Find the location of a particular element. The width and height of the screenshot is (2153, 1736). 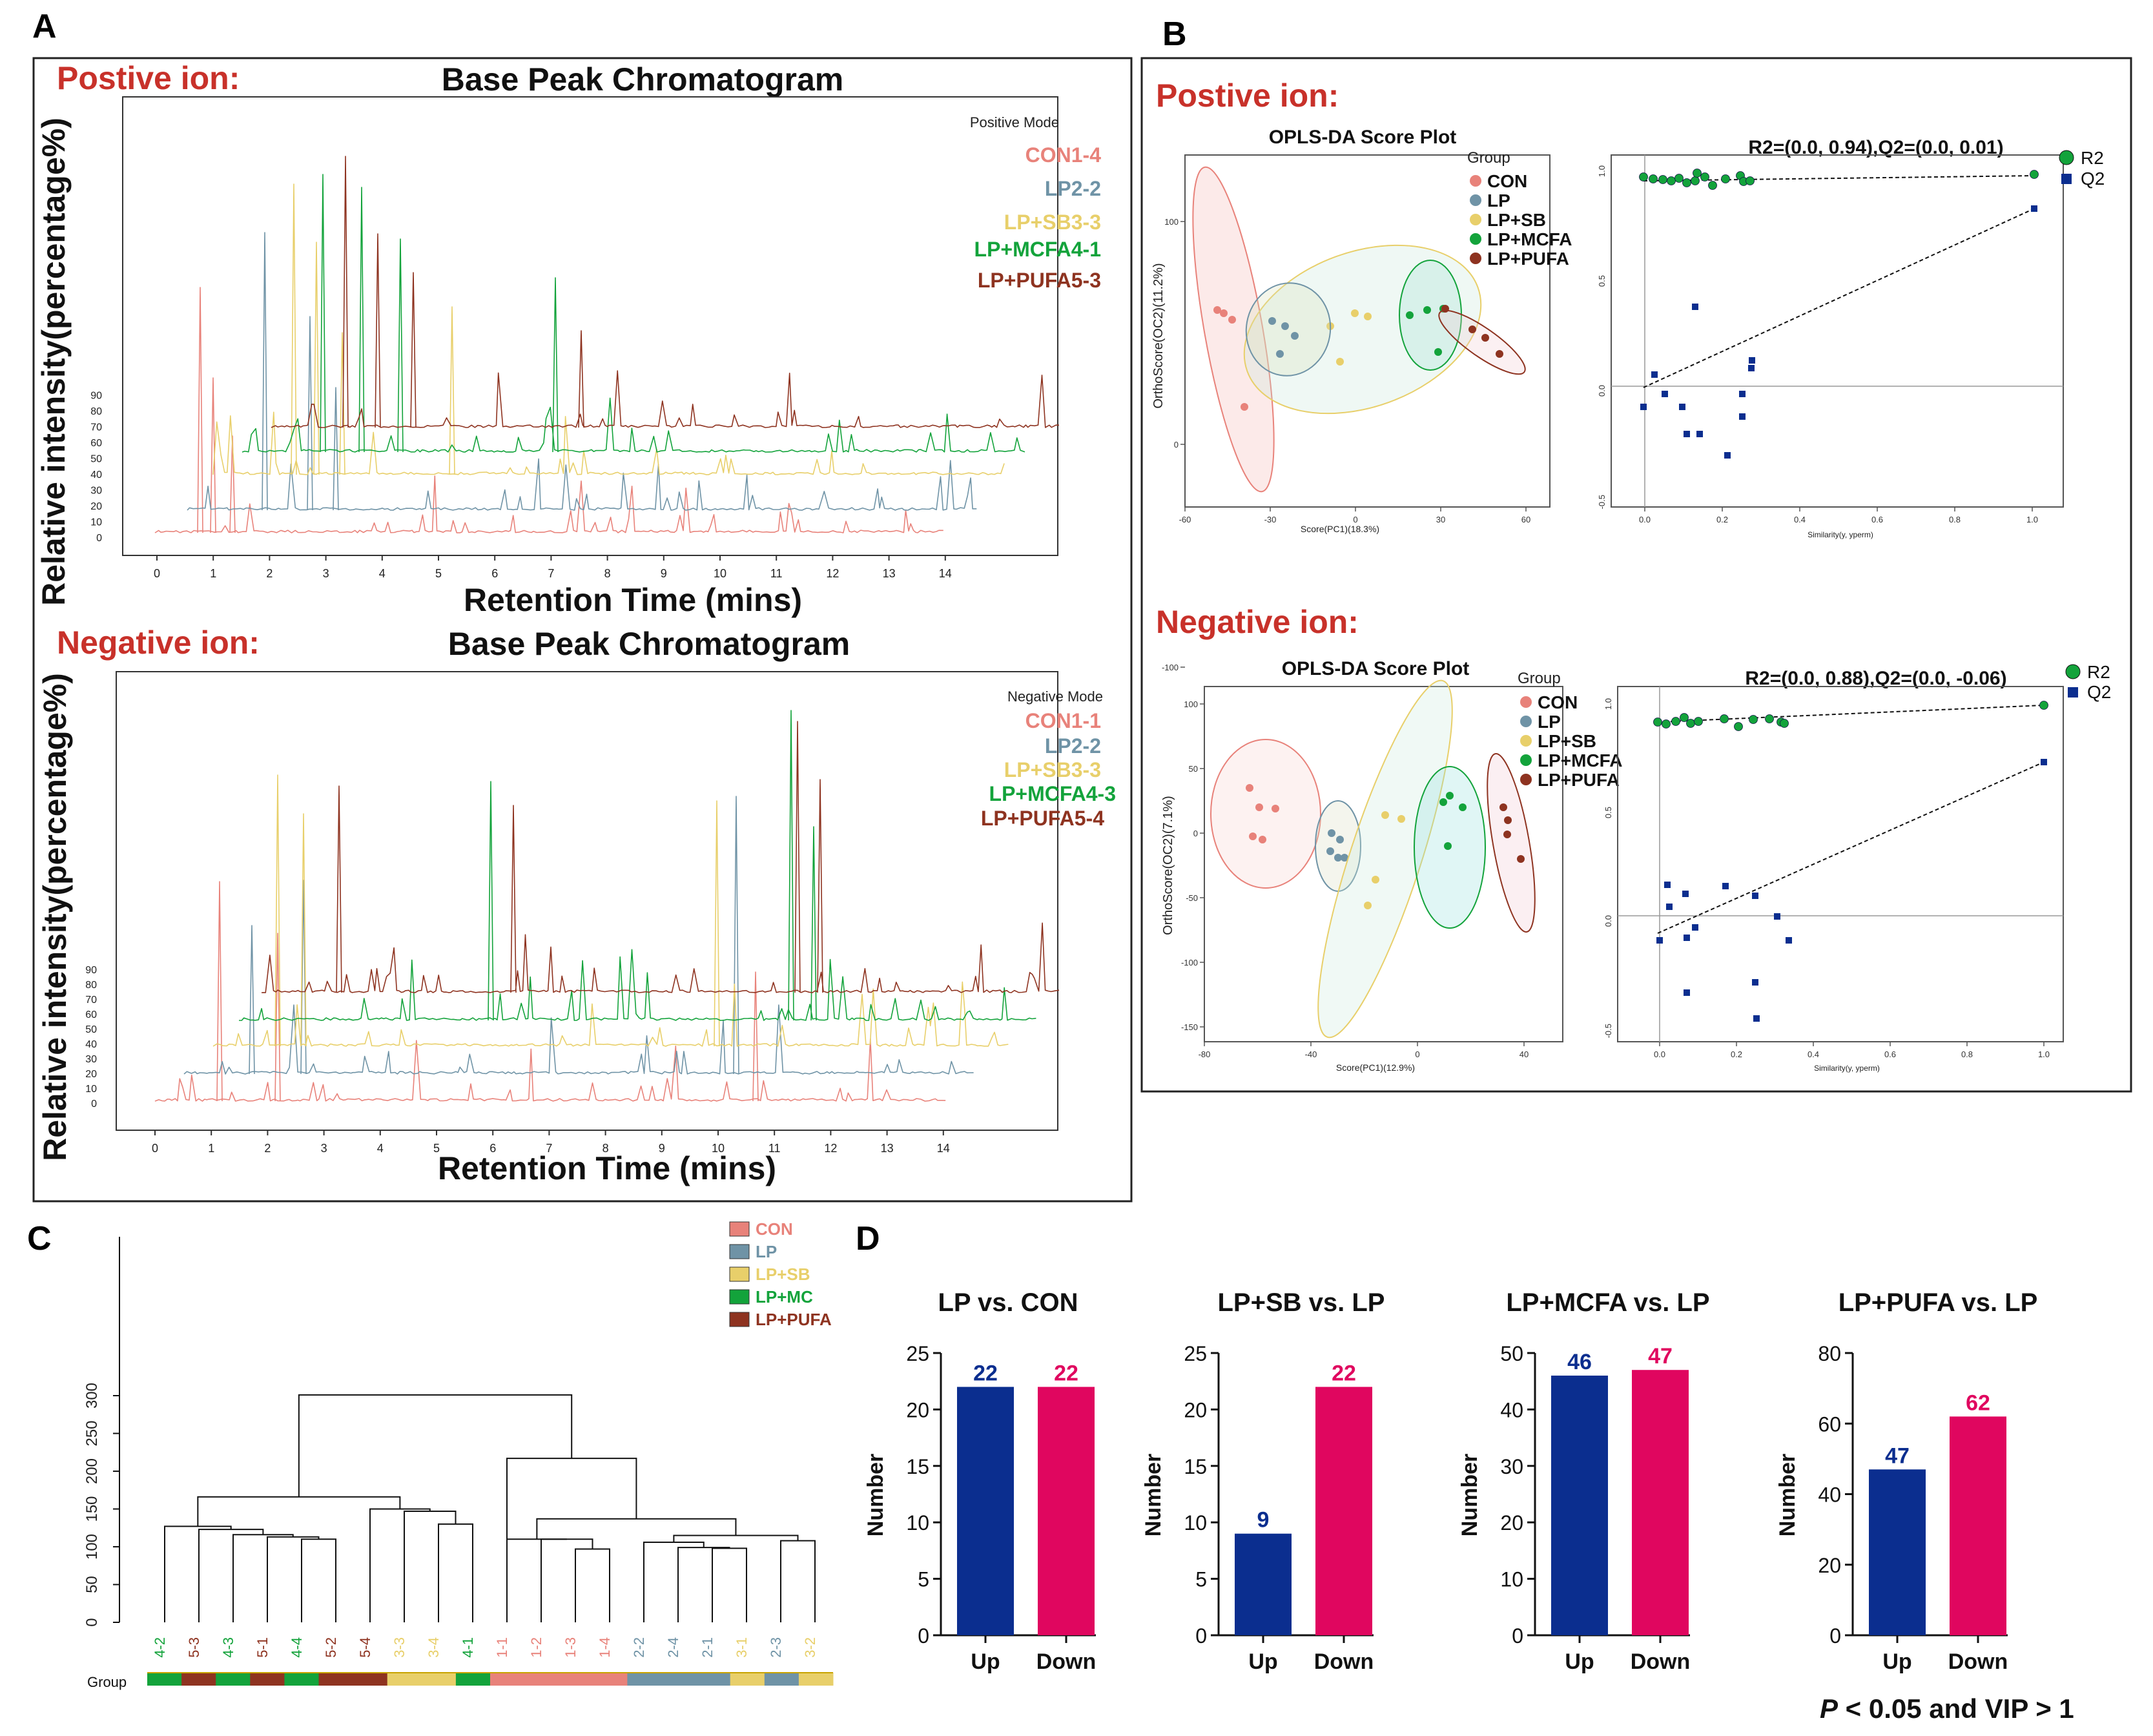

significance-footnote: P < 0.05 and VIP > 1 is located at coordinates (1947, 1709).